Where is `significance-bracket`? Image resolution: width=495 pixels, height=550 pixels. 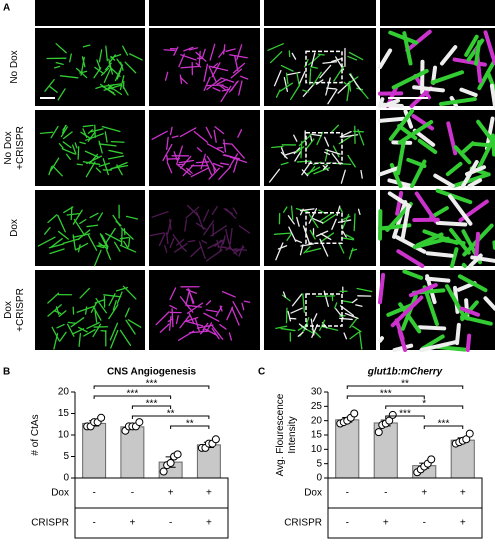
significance-bracket is located at coordinates (405, 387).